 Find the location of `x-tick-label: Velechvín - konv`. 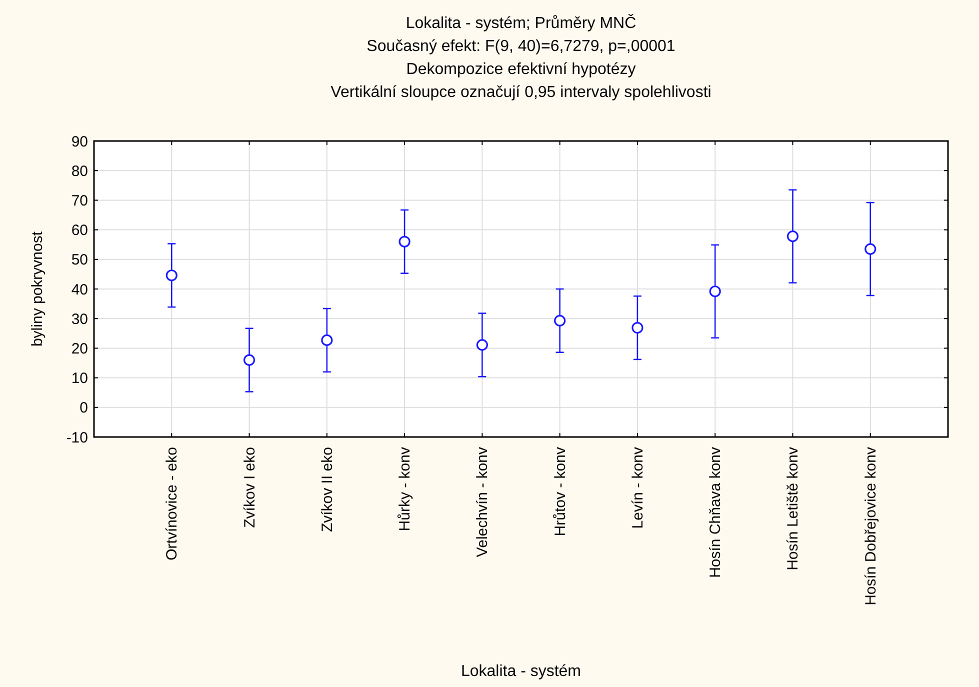

x-tick-label: Velechvín - konv is located at coordinates (483, 502).